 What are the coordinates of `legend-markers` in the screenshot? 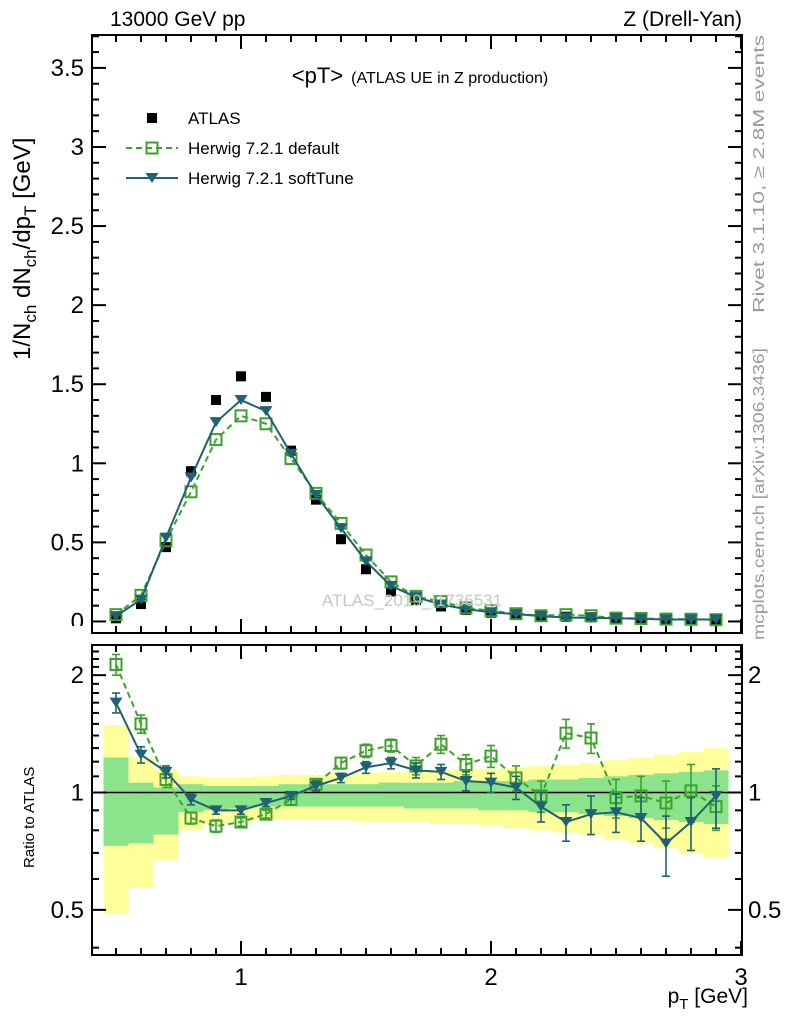 It's located at (152, 148).